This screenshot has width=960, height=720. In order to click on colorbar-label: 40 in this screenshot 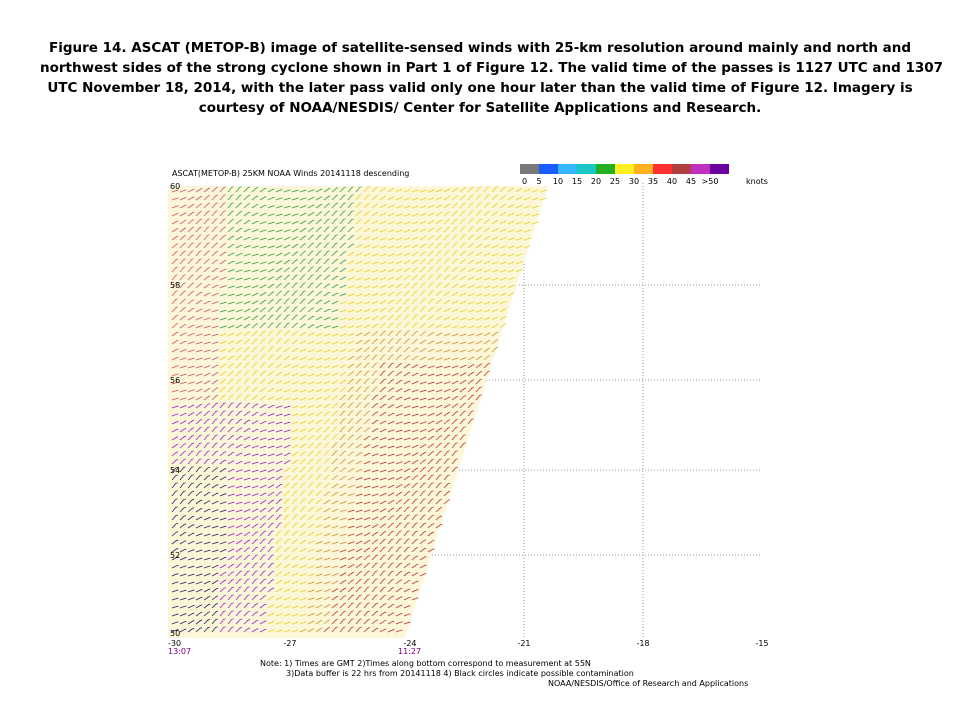, I will do `click(672, 181)`.